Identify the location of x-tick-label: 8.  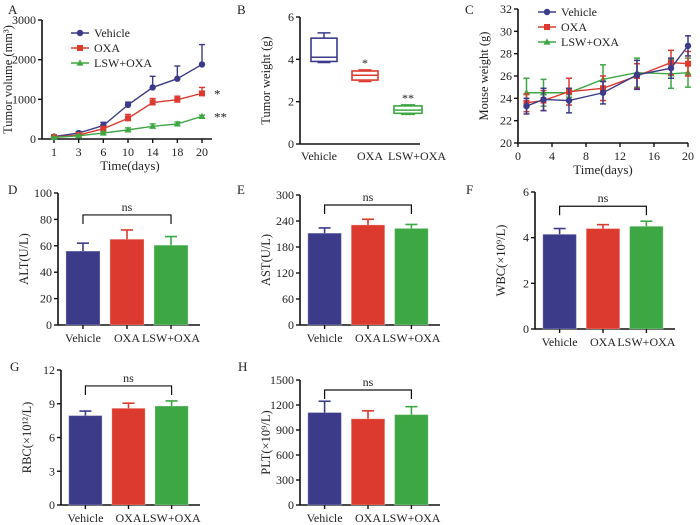
(586, 156).